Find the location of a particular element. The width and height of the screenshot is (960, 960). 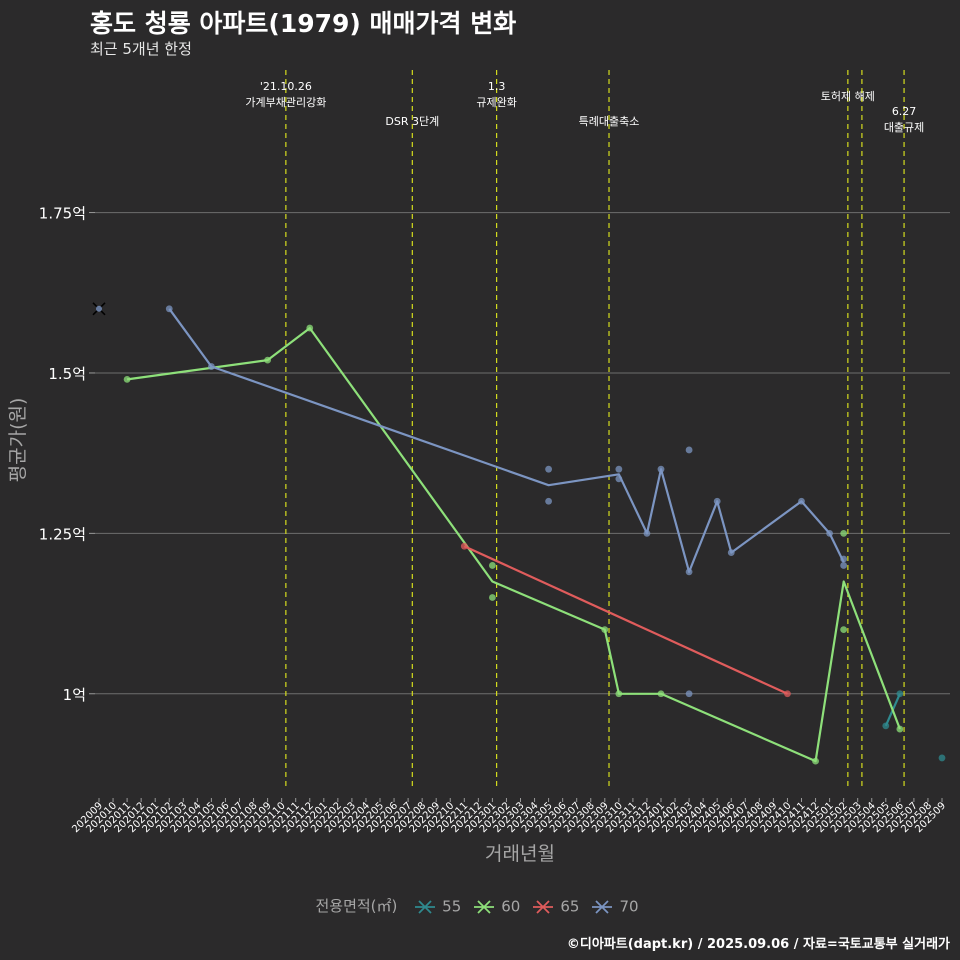

y-axis-label: 평균가(원) is located at coordinates (18, 440).